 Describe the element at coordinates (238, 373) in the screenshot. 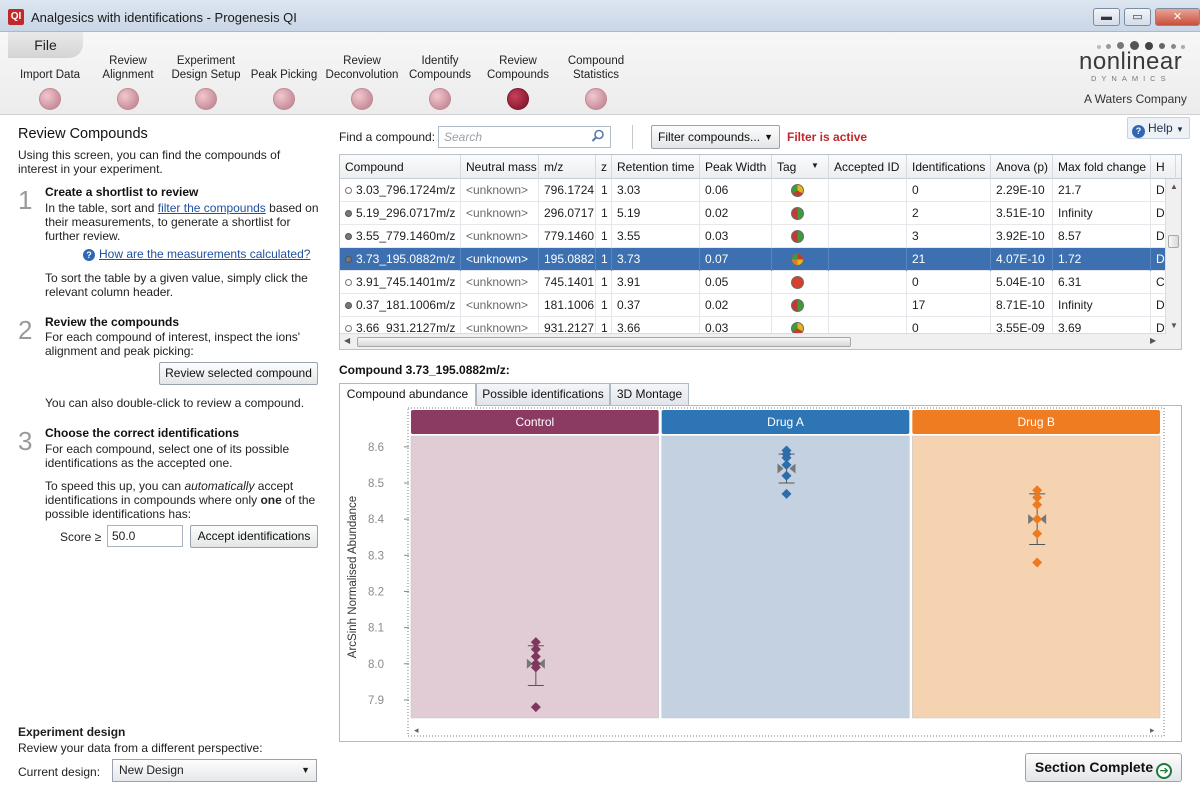

I see `review-selected-compound-button: Review selected compound` at that location.